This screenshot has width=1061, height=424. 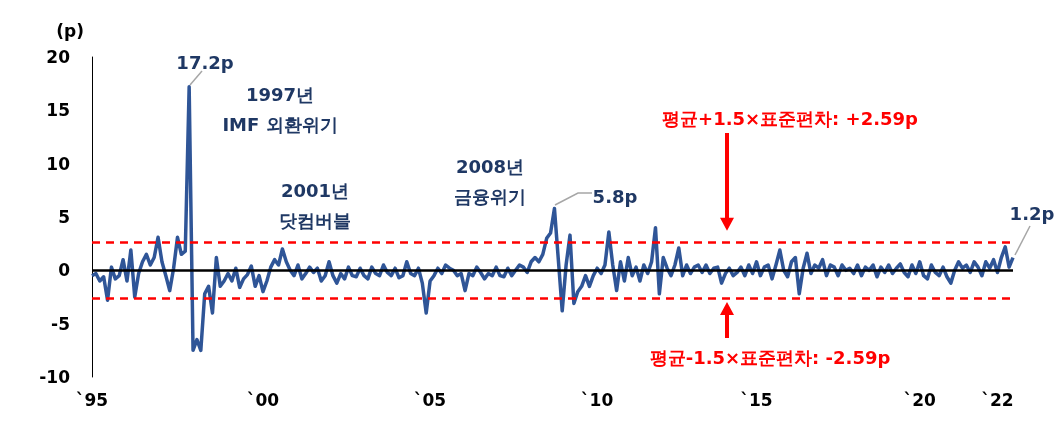 I want to click on y-tick-label: 5, so click(x=64, y=217).